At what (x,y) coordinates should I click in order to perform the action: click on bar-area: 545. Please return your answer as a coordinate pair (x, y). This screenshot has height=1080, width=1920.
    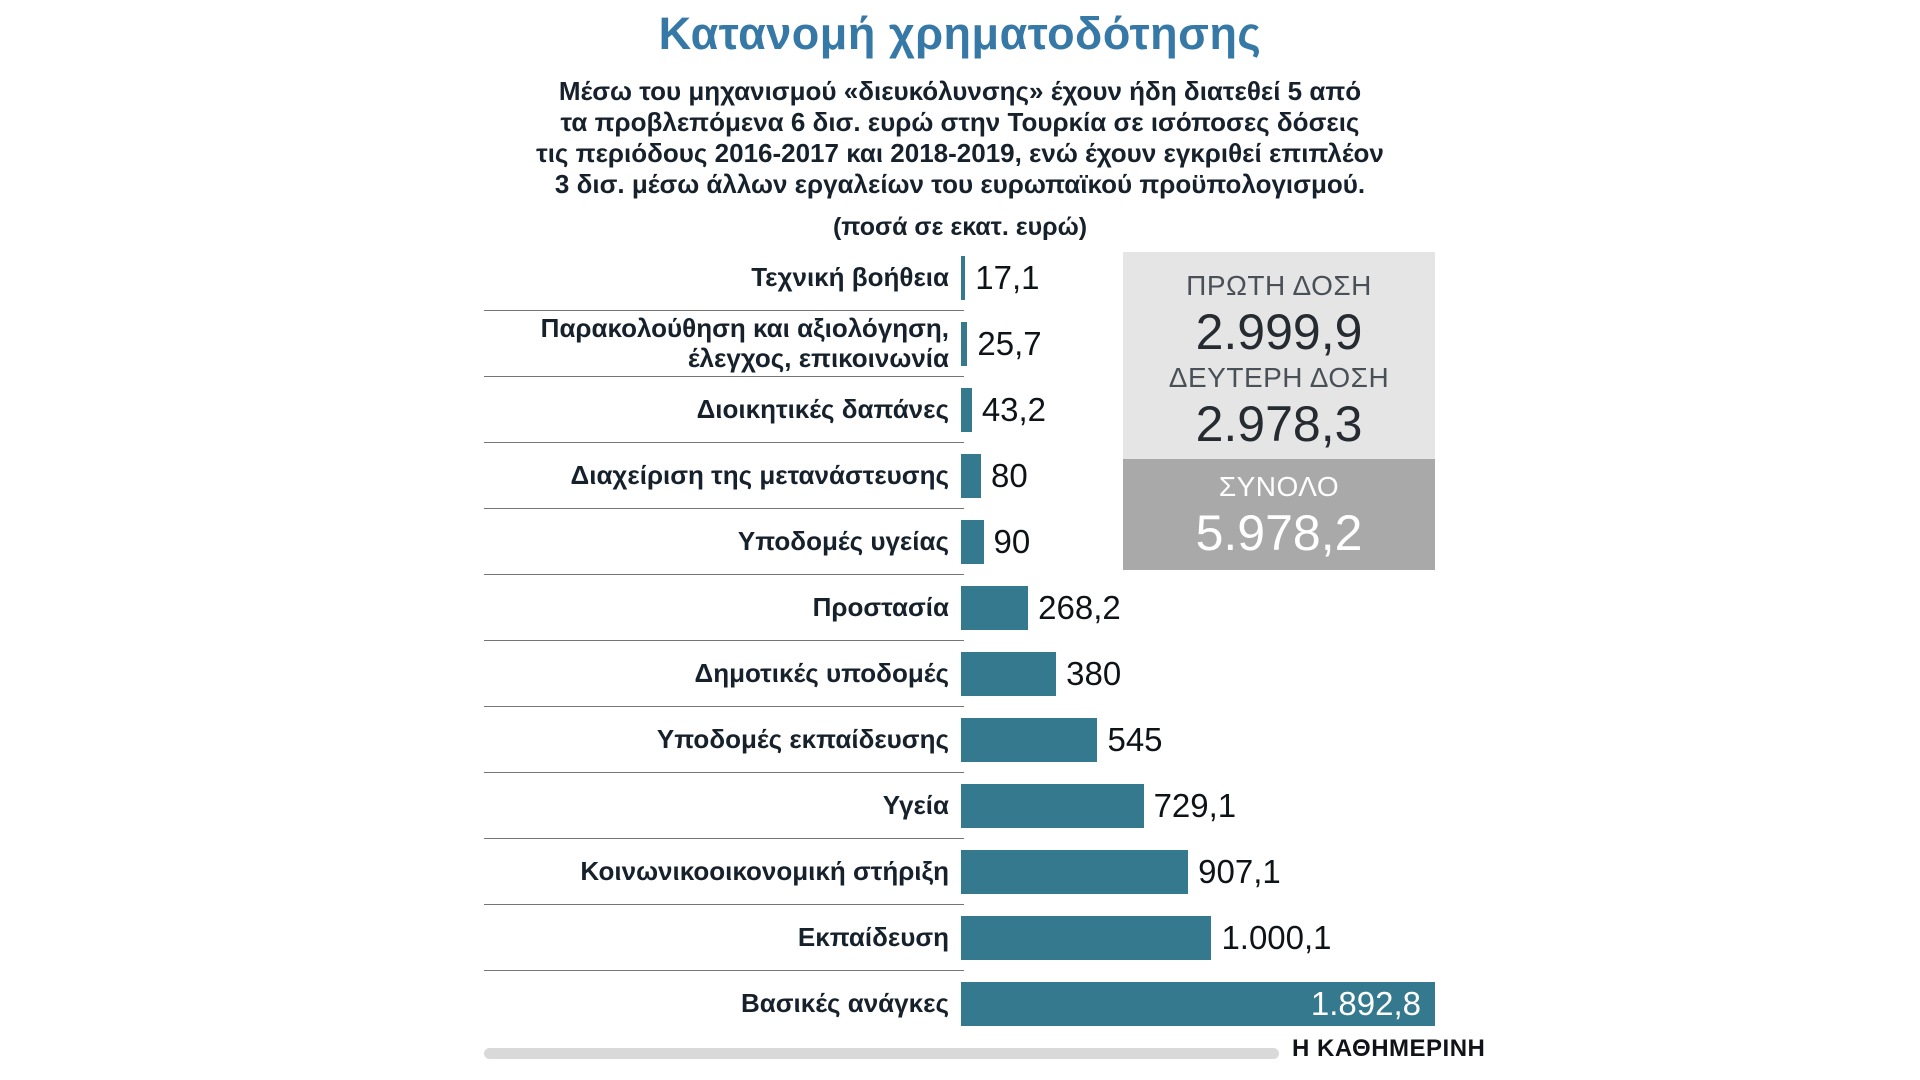
    Looking at the image, I should click on (1062, 740).